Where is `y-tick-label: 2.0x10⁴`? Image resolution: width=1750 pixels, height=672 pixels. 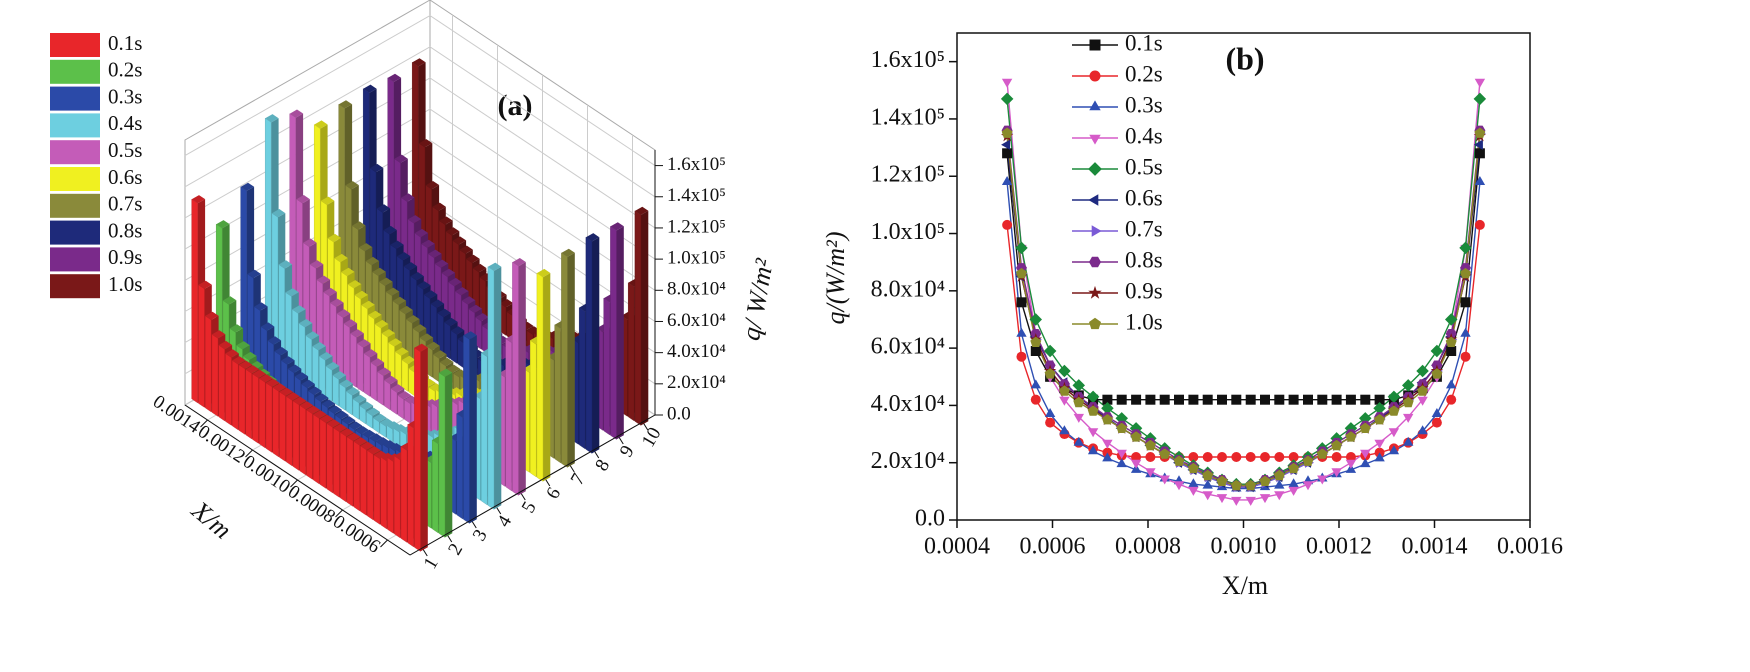
y-tick-label: 2.0x10⁴ is located at coordinates (908, 461).